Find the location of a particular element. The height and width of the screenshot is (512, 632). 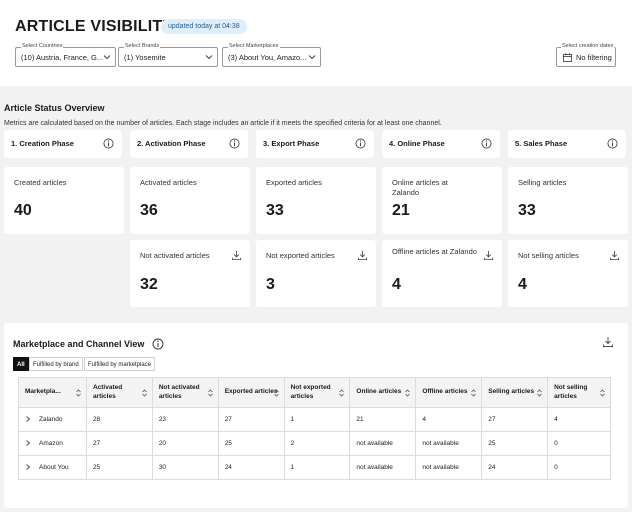

cell-text: Amazon is located at coordinates (51, 443).